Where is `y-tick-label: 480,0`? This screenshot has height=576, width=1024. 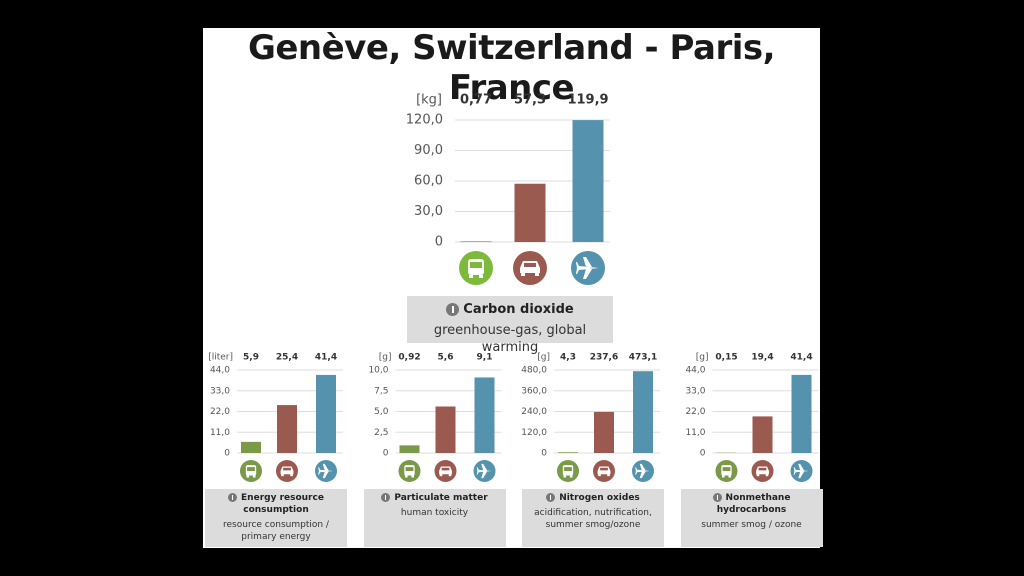 y-tick-label: 480,0 is located at coordinates (534, 371).